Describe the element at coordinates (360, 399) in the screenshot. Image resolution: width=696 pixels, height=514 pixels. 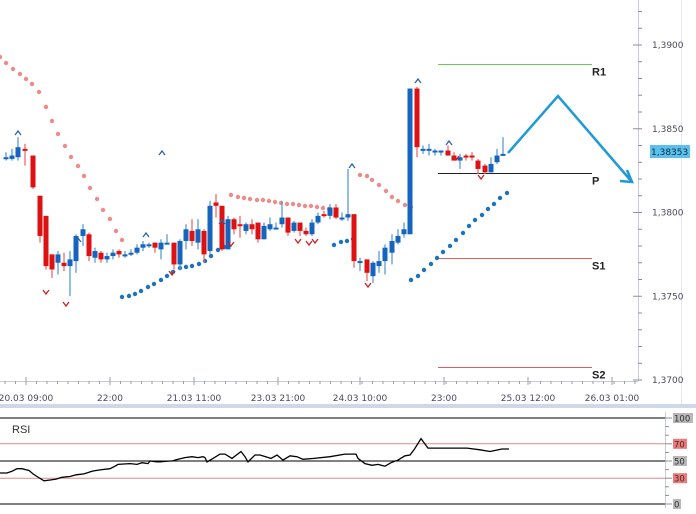
I see `time-tick-label: 24.03 10:00` at that location.